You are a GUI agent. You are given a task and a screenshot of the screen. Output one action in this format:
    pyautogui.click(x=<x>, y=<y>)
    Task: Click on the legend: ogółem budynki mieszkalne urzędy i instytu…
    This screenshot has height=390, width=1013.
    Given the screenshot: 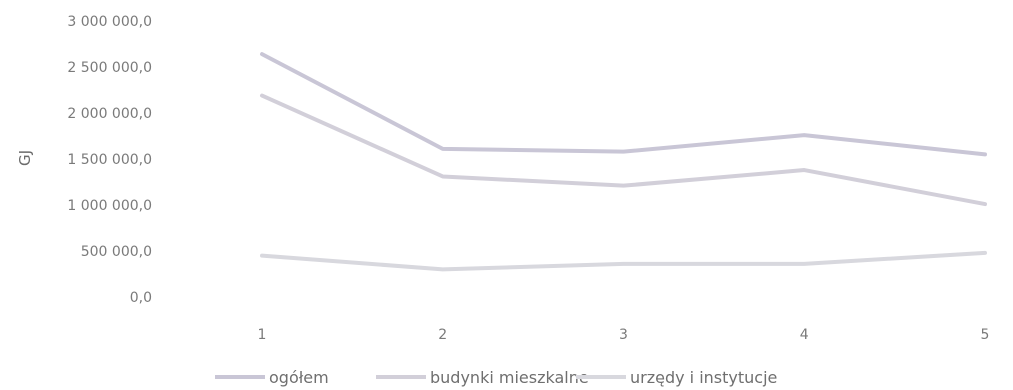 What is the action you would take?
    pyautogui.click(x=496, y=377)
    